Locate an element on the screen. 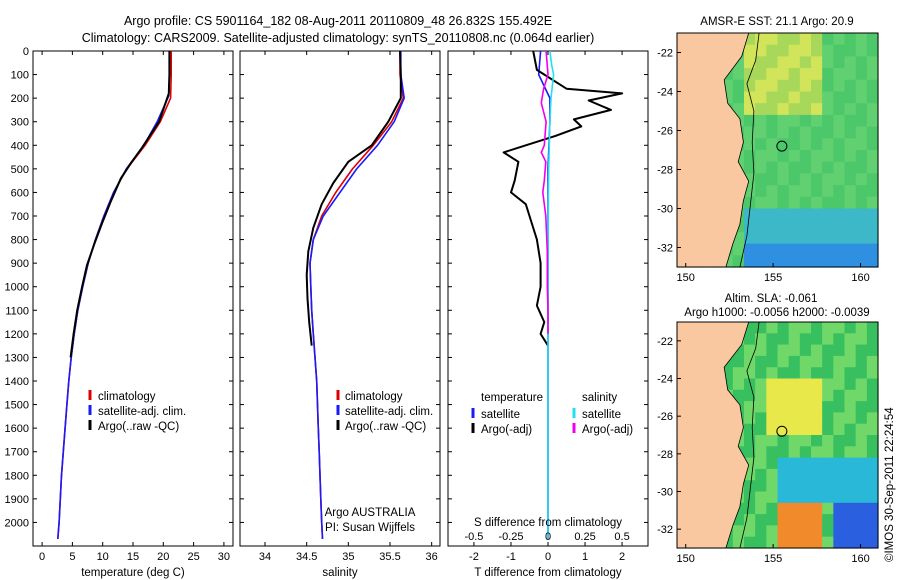 The width and height of the screenshot is (900, 580). sla_map-ytick-label: -24 is located at coordinates (665, 380).